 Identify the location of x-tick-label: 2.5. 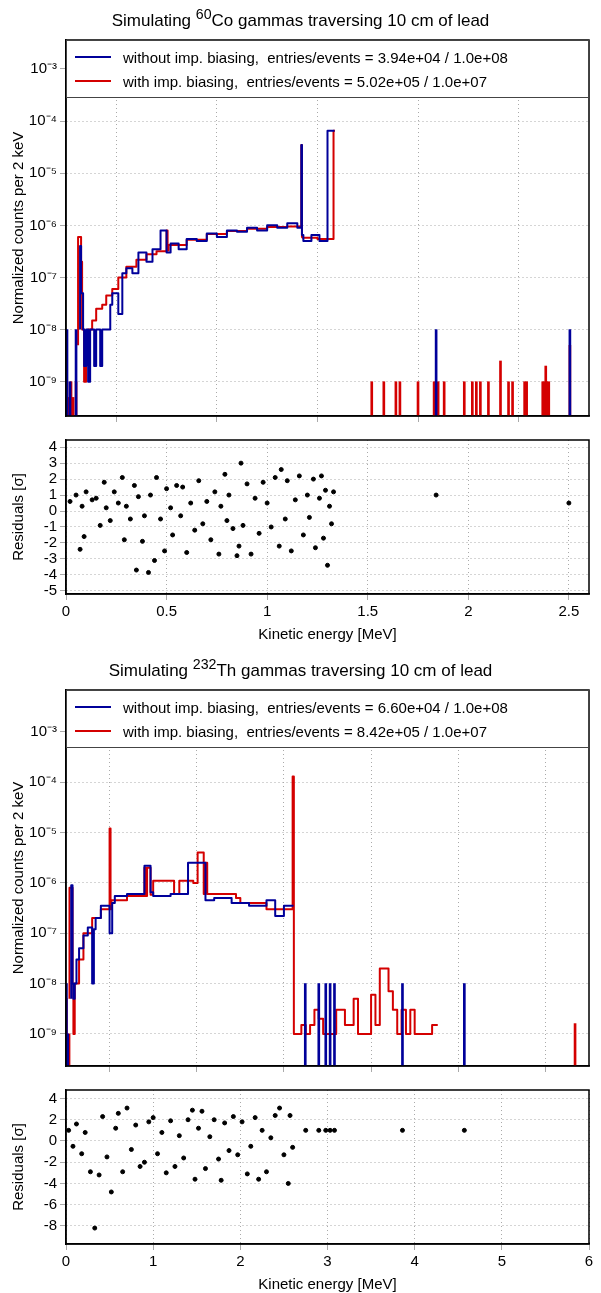
(569, 611).